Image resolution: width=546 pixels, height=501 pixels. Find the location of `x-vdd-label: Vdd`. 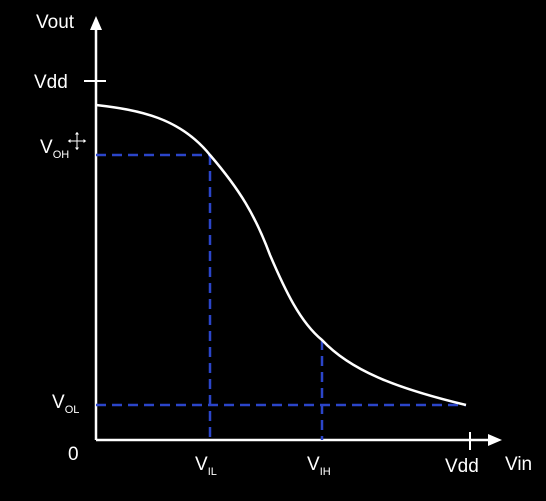

x-vdd-label: Vdd is located at coordinates (462, 466).